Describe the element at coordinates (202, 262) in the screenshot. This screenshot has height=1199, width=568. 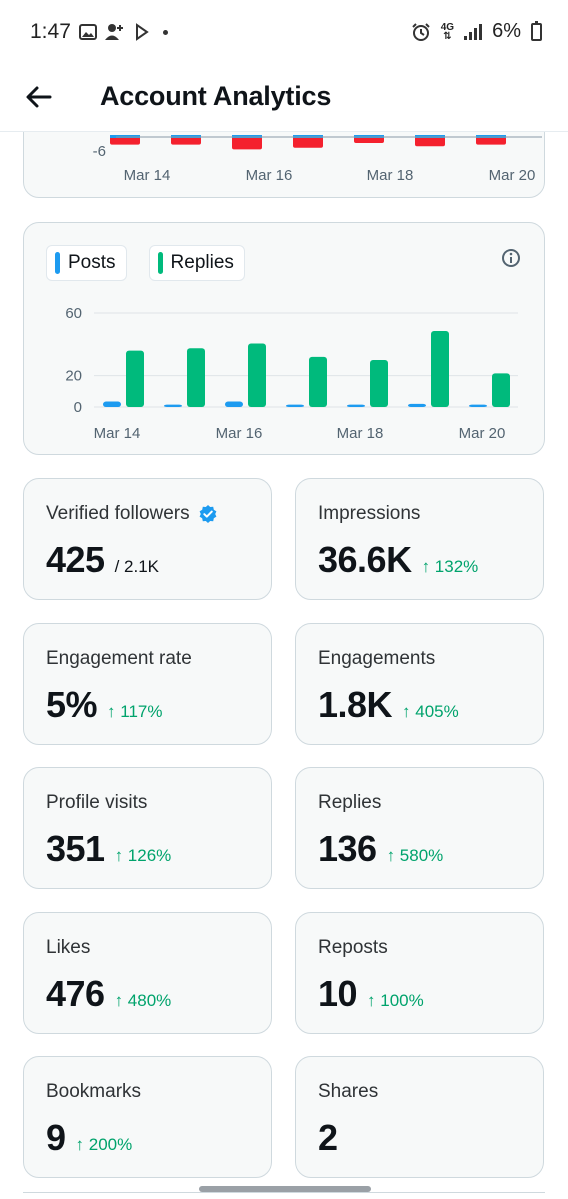
I see `legend-replies-label: Replies` at that location.